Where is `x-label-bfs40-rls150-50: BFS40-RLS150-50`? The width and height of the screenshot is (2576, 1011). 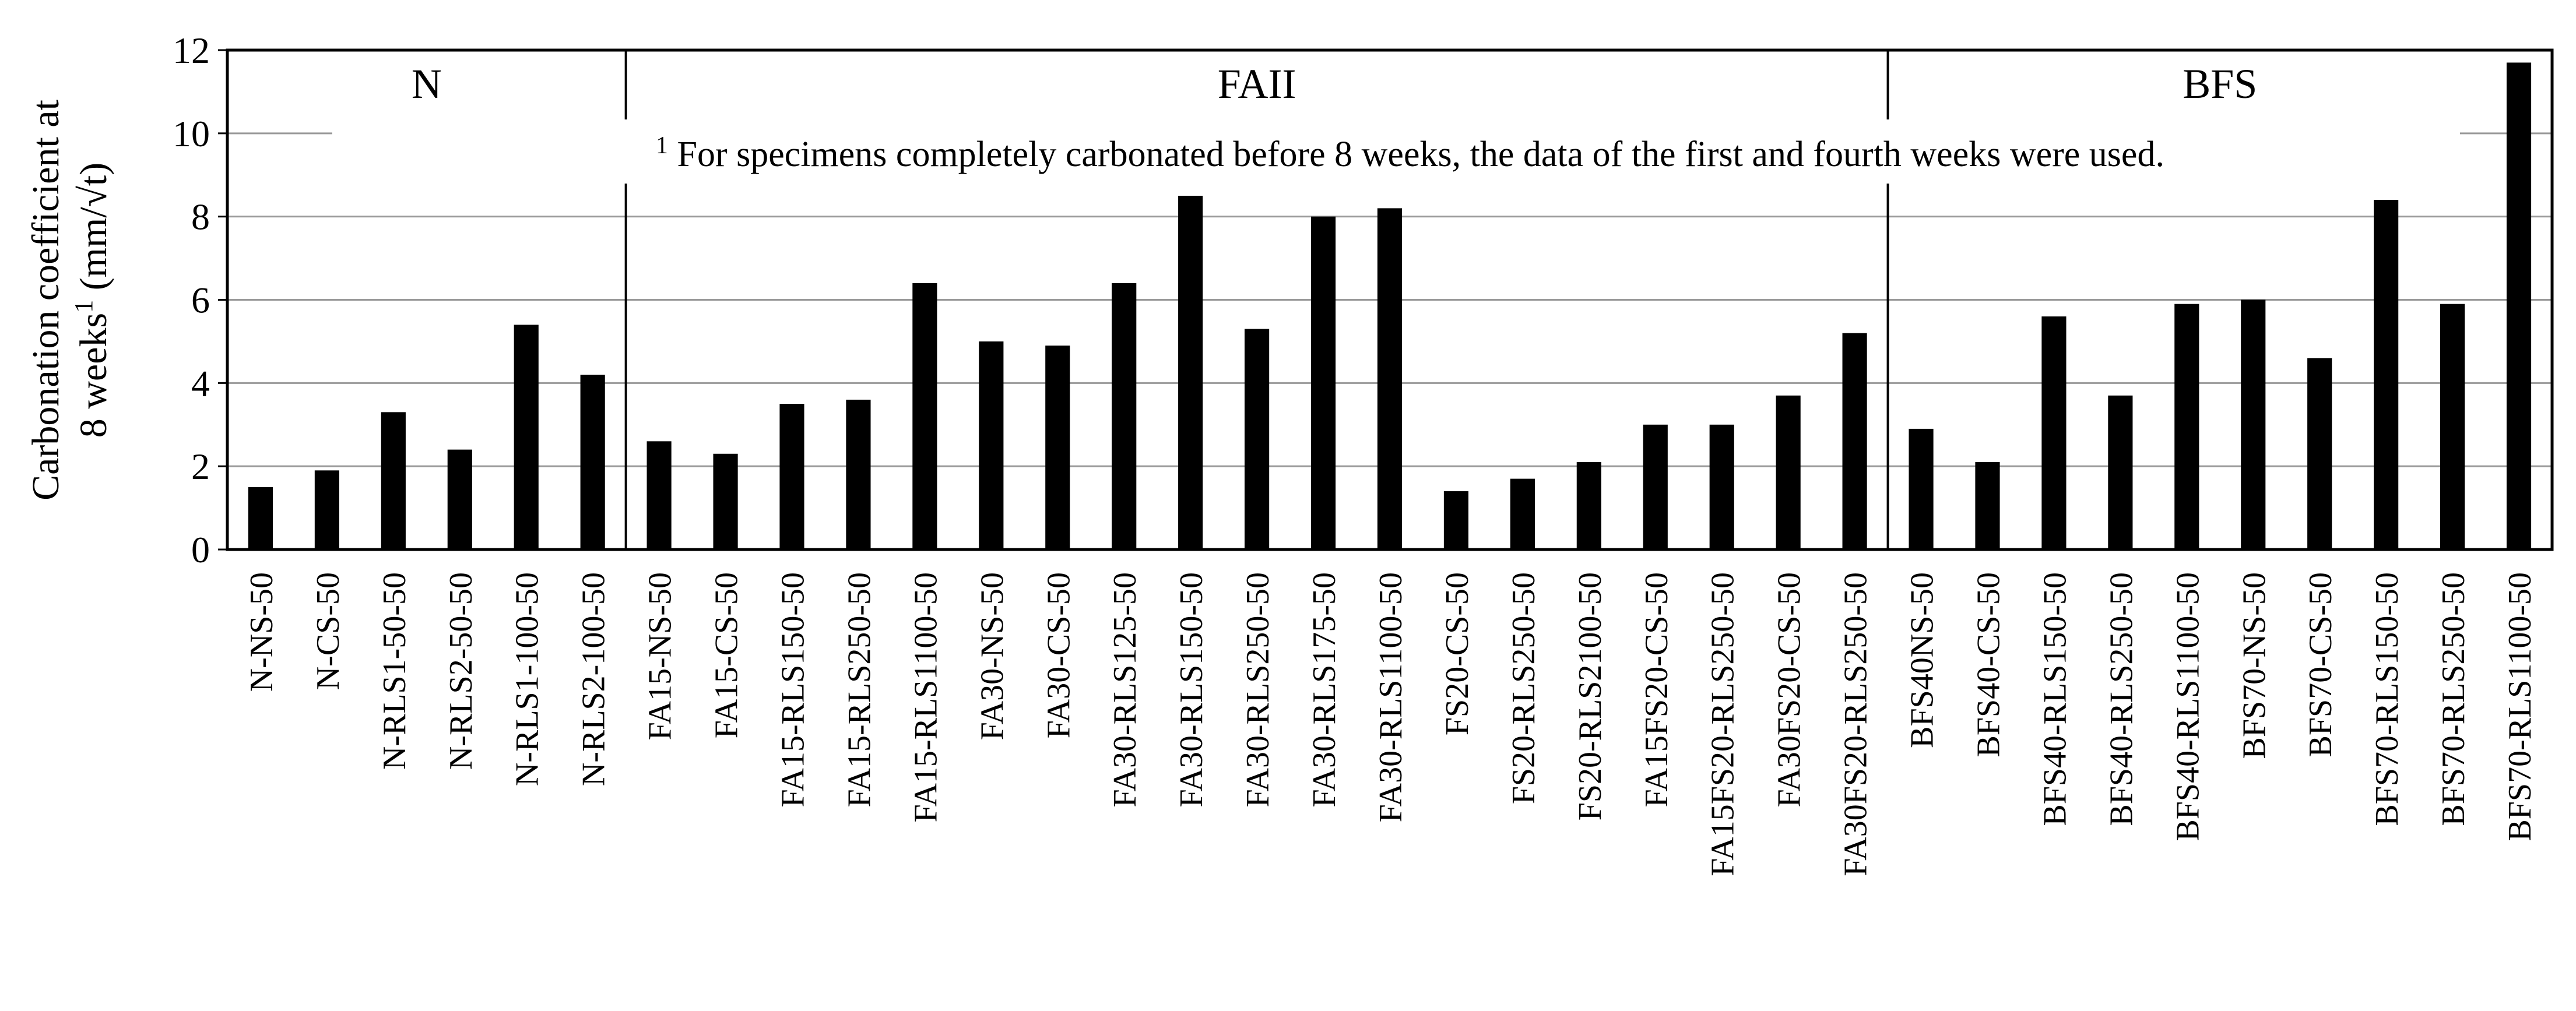 x-label-bfs40-rls150-50: BFS40-RLS150-50 is located at coordinates (2055, 699).